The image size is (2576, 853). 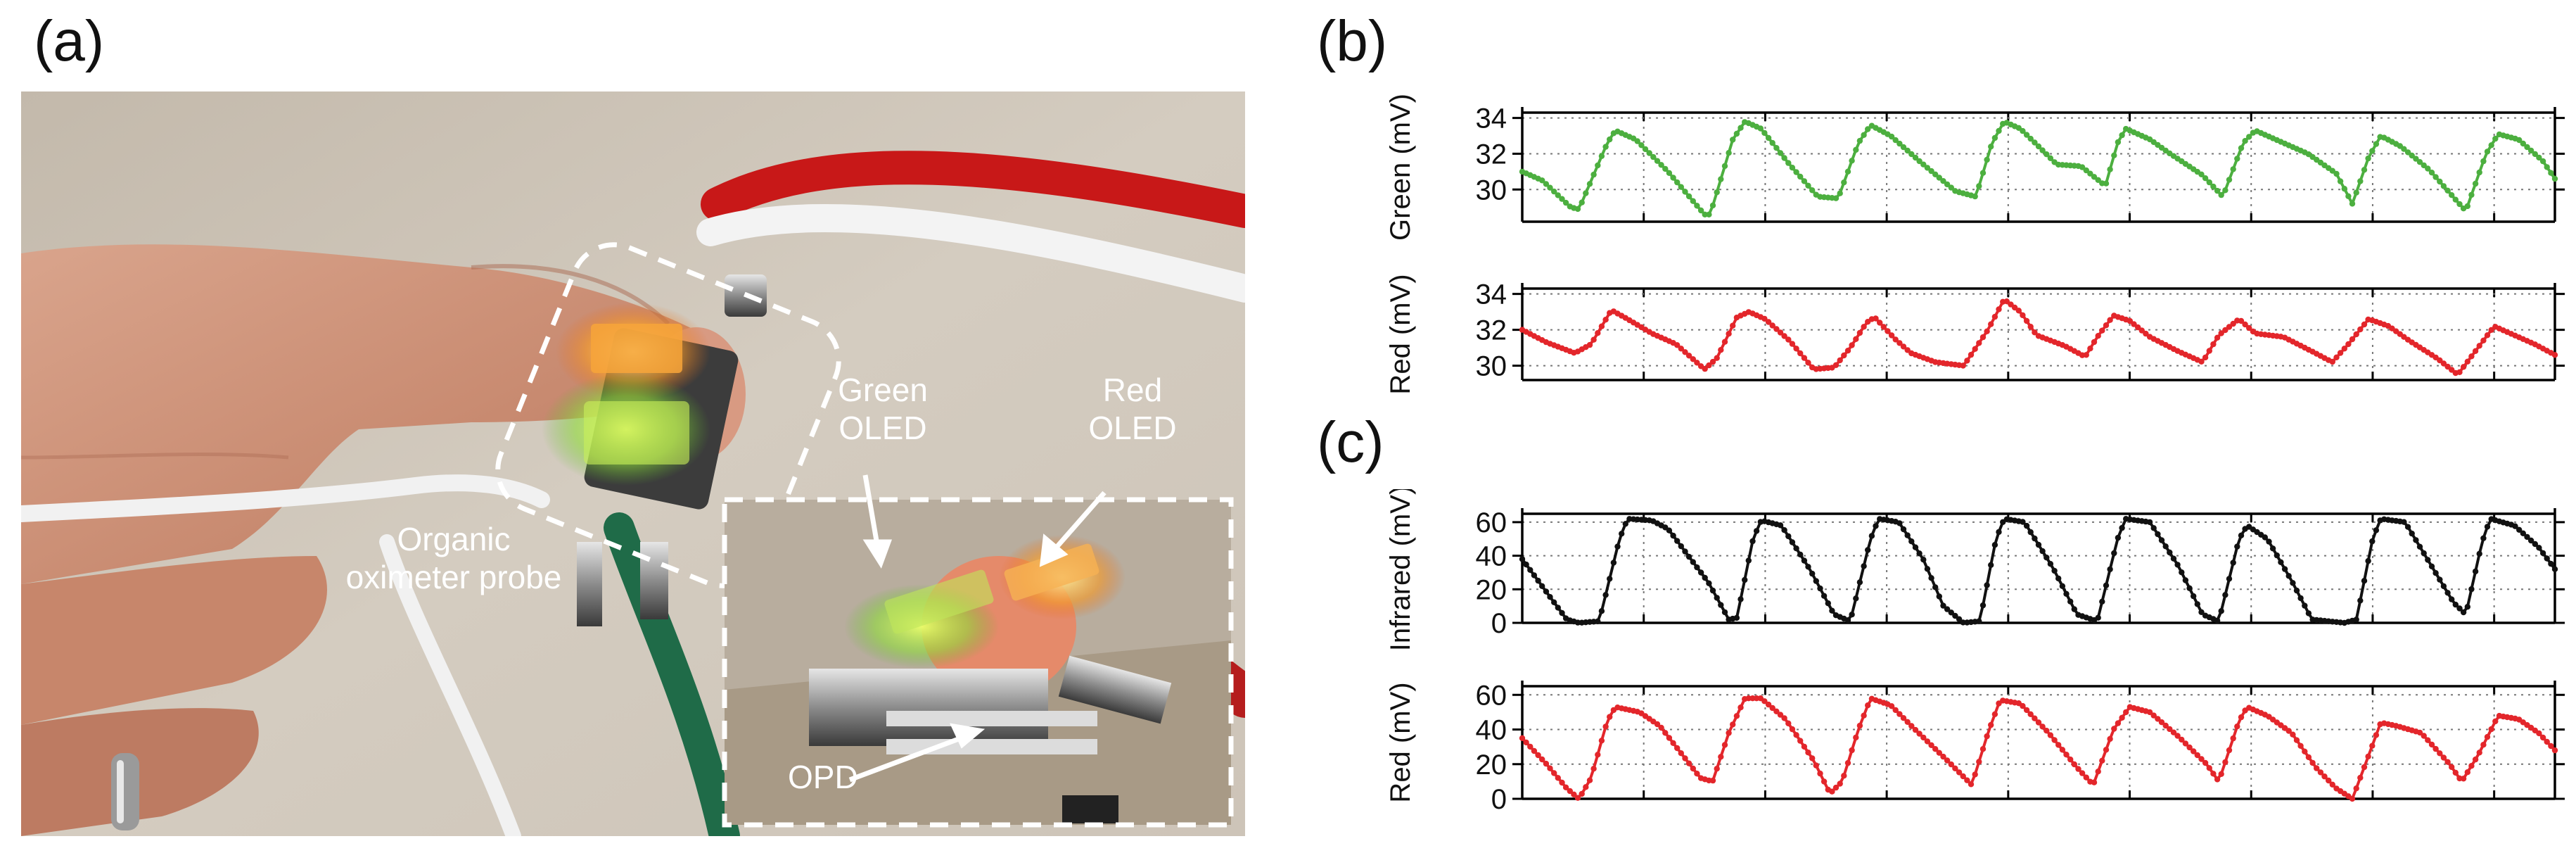 What do you see at coordinates (1975, 167) in the screenshot?
I see `chart-green: 30 32 34 Green (mV)` at bounding box center [1975, 167].